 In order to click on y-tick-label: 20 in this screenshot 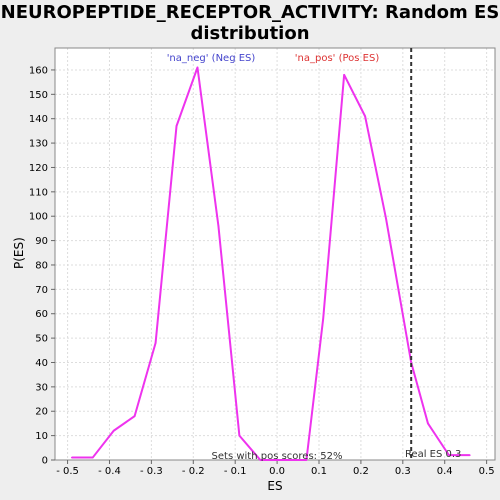, I will do `click(41, 412)`.